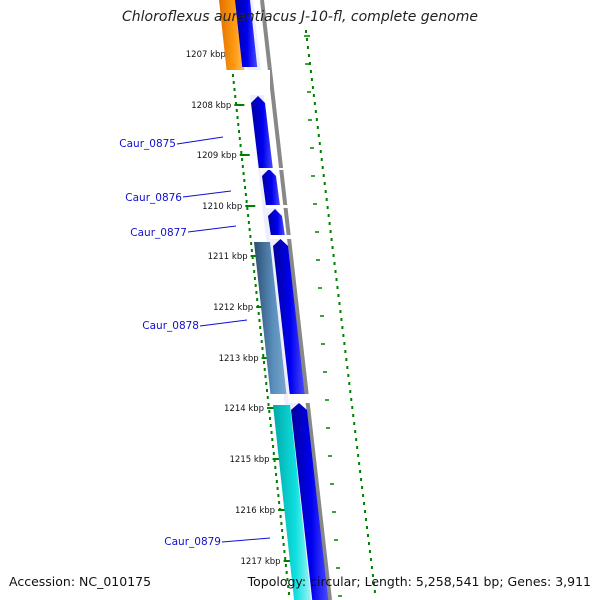  Describe the element at coordinates (211, 106) in the screenshot. I see `tick-label: 1208 kbp` at that location.